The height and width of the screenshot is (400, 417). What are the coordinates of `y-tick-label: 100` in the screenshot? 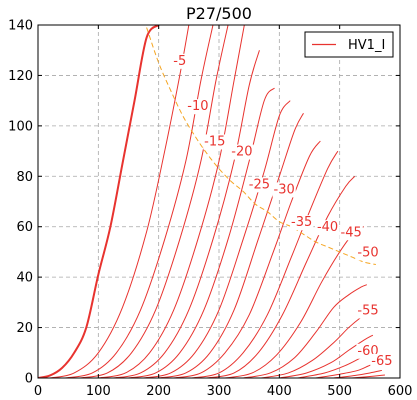 It's located at (20, 126).